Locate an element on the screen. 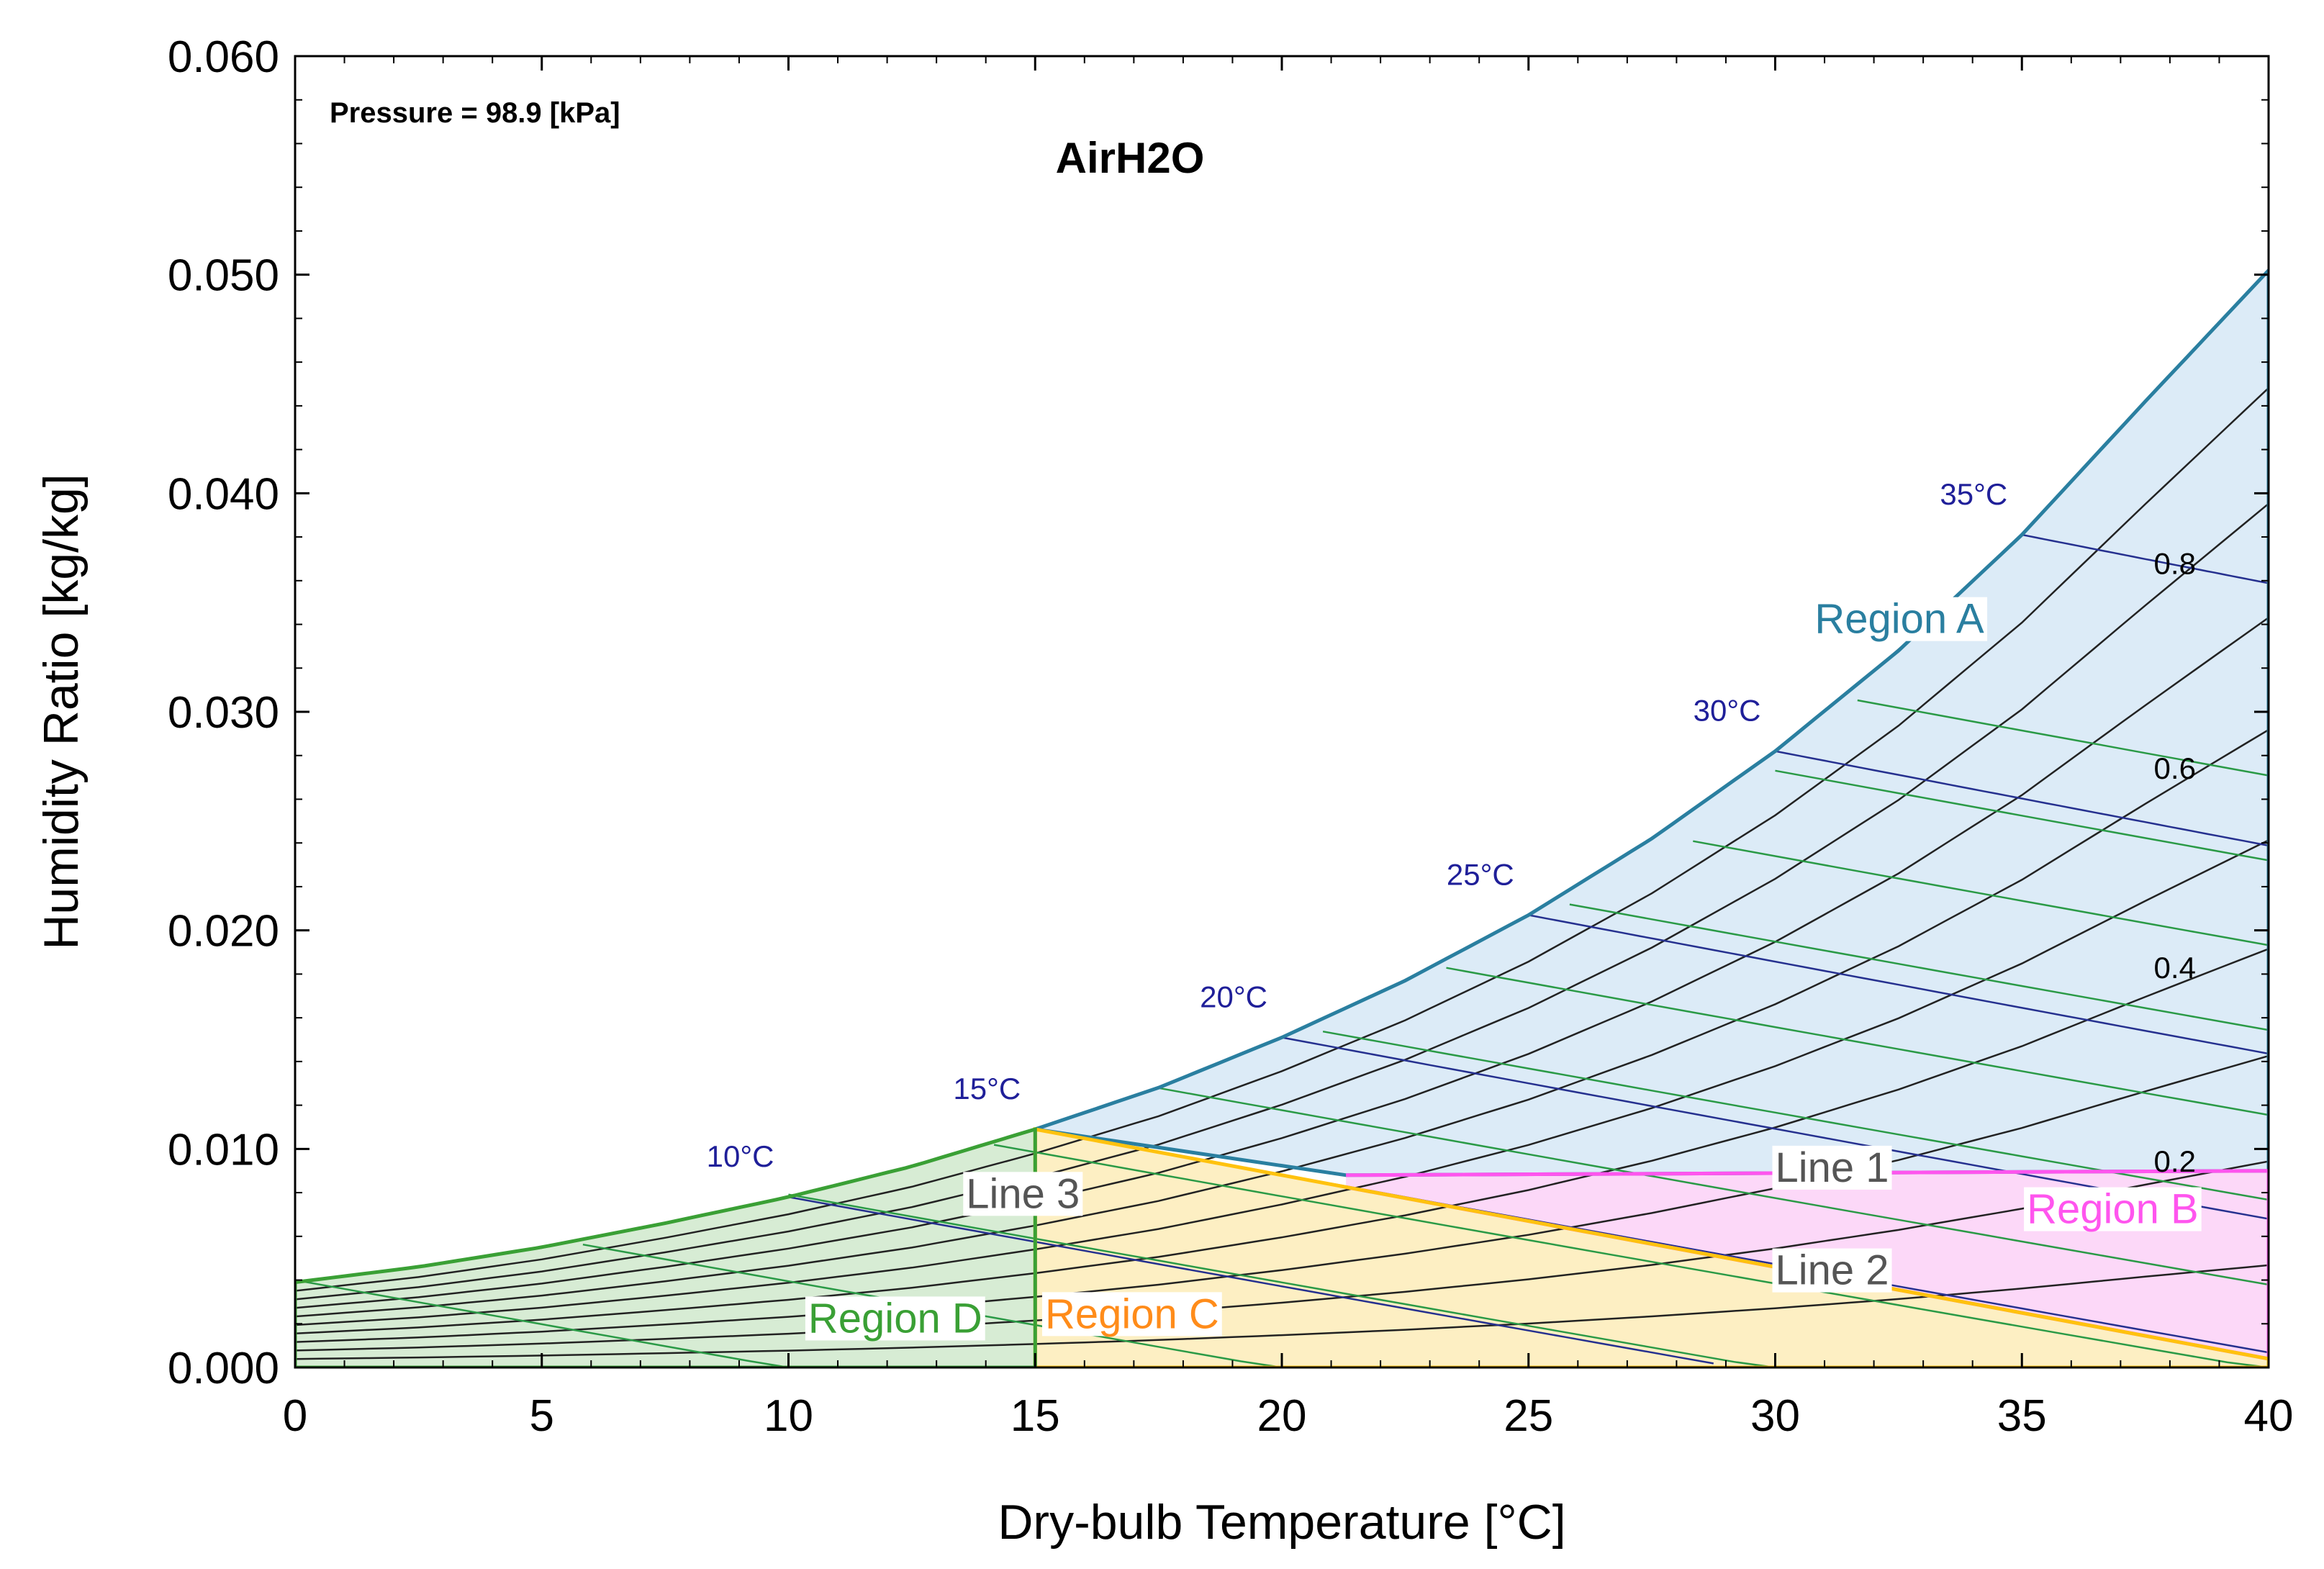 Image resolution: width=2324 pixels, height=1569 pixels. line-label-1-bg is located at coordinates (1832, 1167).